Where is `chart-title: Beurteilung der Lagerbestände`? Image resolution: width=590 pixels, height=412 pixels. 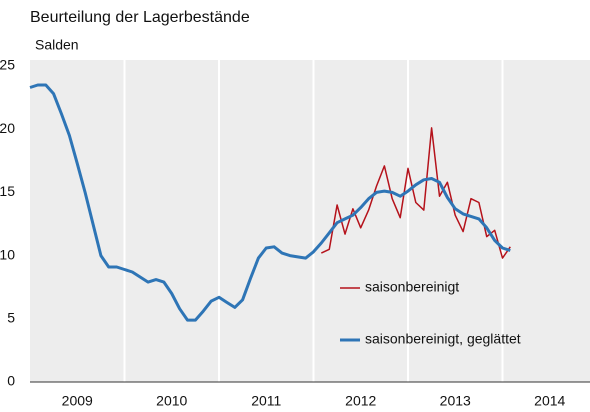 chart-title: Beurteilung der Lagerbestände is located at coordinates (140, 17).